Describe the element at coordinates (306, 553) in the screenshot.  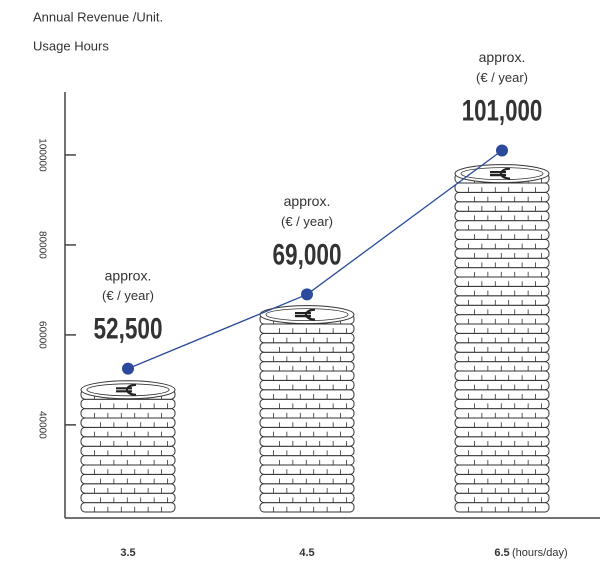
I see `x-tick-label: 4.5` at that location.